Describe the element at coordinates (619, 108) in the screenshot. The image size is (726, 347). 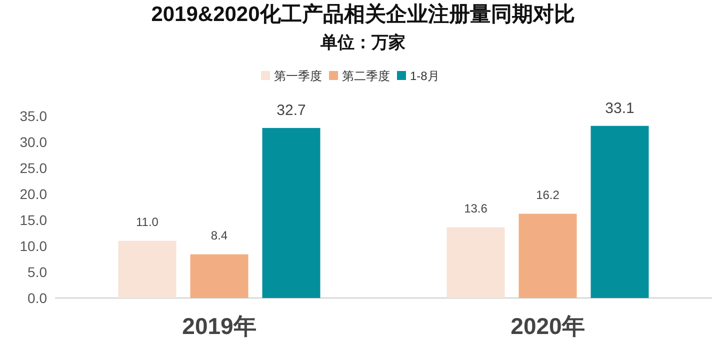
I see `data-label: 33.1` at that location.